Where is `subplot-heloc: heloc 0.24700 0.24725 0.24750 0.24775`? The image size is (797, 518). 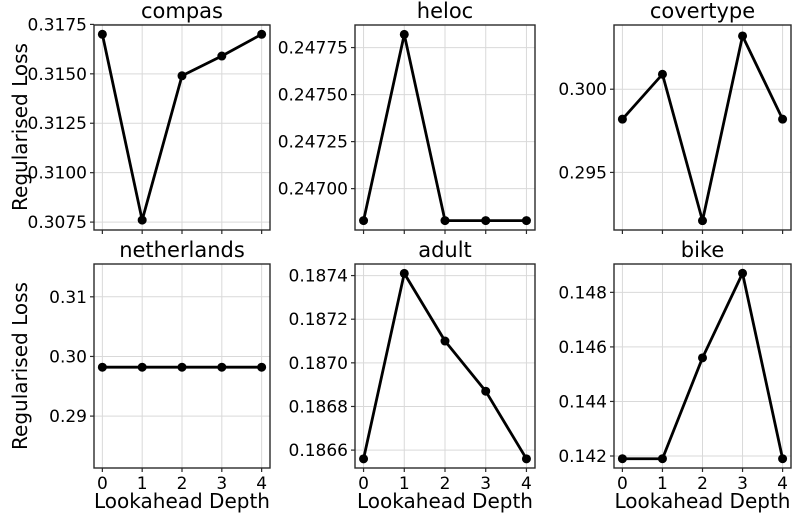 subplot-heloc: heloc 0.24700 0.24725 0.24750 0.24775 is located at coordinates (407, 117).